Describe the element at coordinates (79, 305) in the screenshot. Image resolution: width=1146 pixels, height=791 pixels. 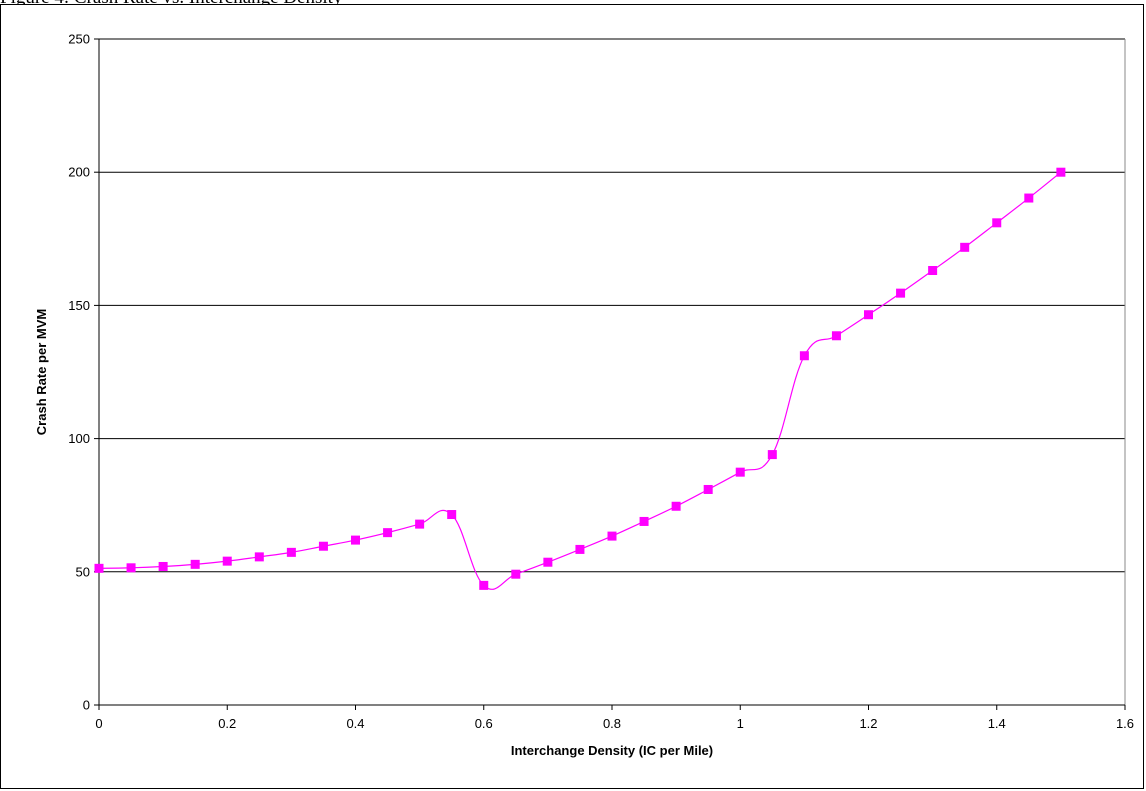
I see `y-tick-label: 150` at that location.